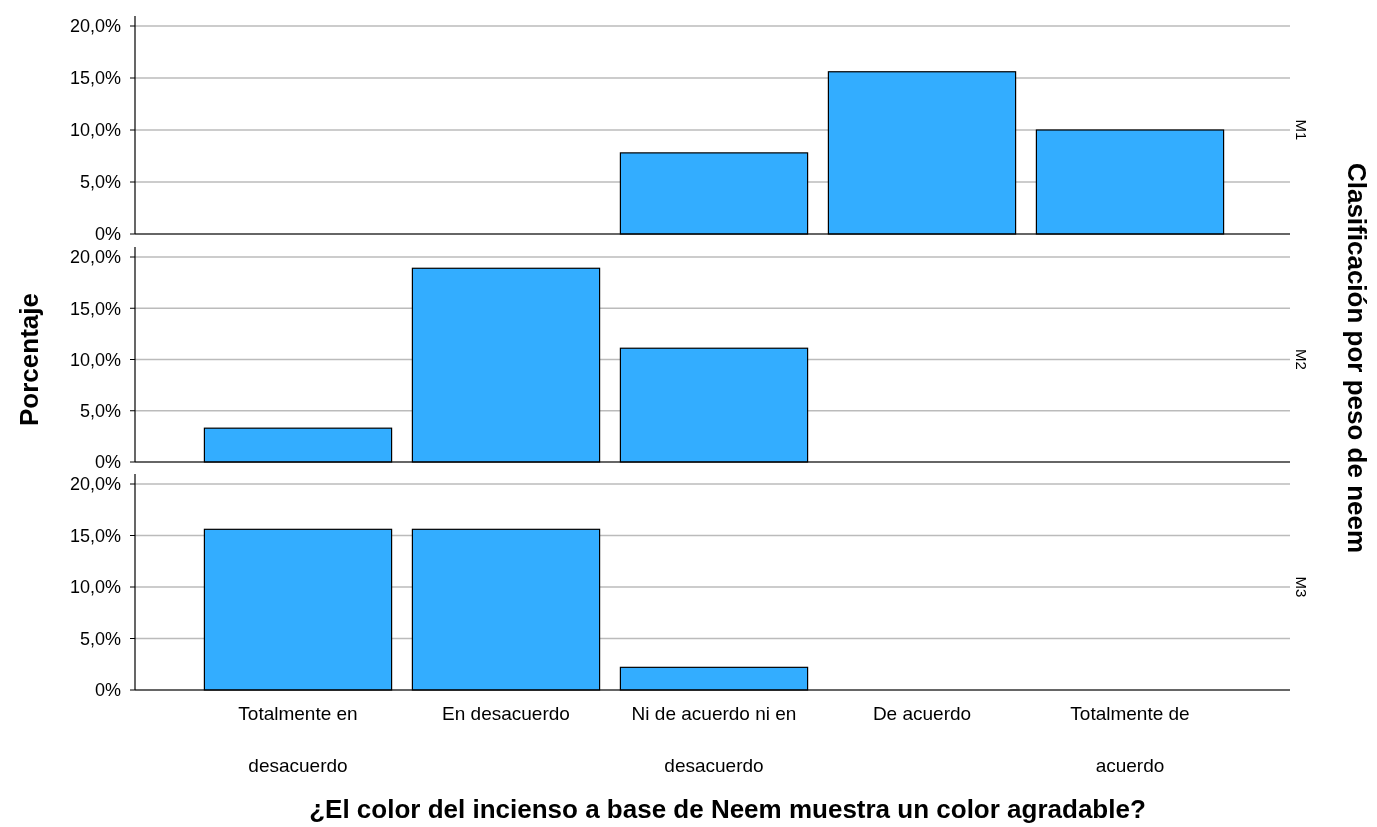 The width and height of the screenshot is (1377, 827). Describe the element at coordinates (922, 713) in the screenshot. I see `x-tick-label: De acuerdo` at that location.